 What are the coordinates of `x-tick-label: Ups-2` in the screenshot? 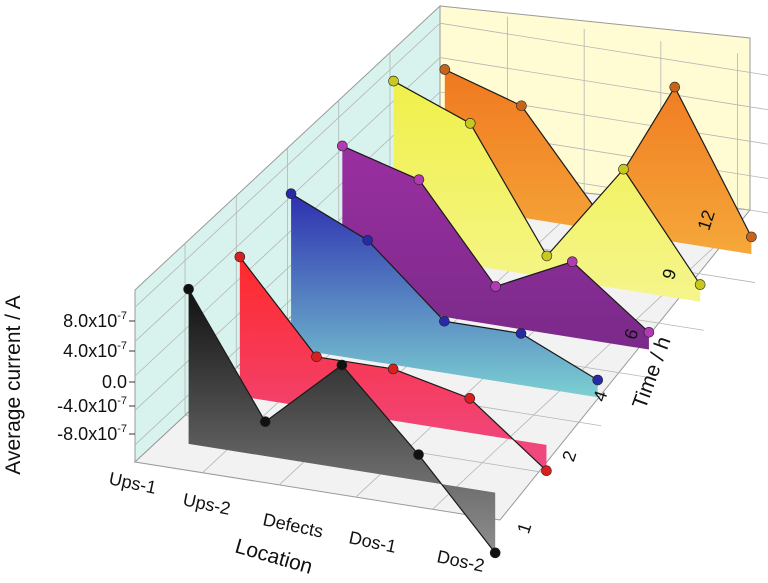 It's located at (206, 504).